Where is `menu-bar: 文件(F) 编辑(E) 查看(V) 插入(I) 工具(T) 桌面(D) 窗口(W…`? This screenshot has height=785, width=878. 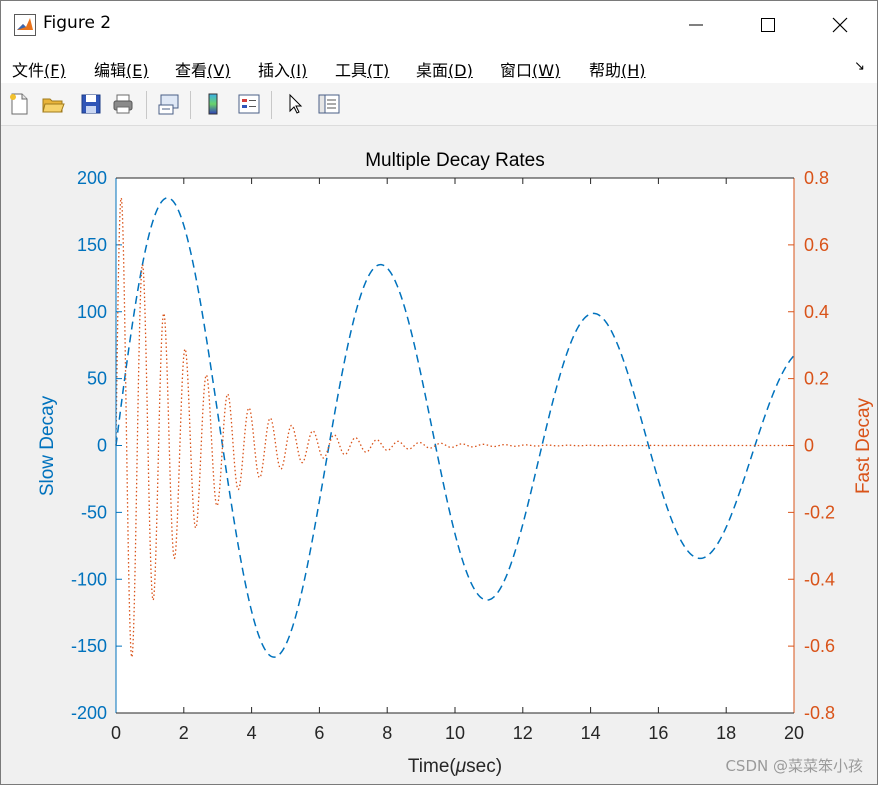 menu-bar: 文件(F) 编辑(E) 查看(V) 插入(I) 工具(T) 桌面(D) 窗口(W… is located at coordinates (439, 66).